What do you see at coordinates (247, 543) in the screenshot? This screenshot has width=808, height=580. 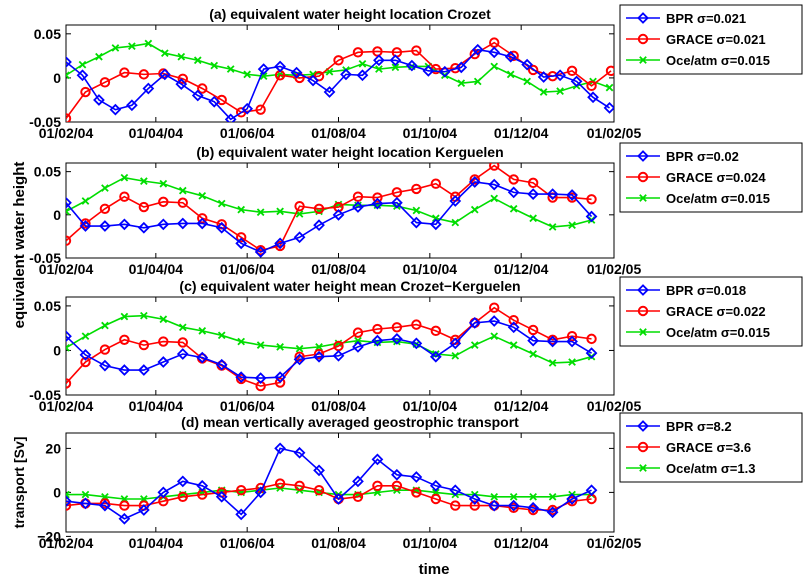 I see `x-tick-label: 01/06/04` at bounding box center [247, 543].